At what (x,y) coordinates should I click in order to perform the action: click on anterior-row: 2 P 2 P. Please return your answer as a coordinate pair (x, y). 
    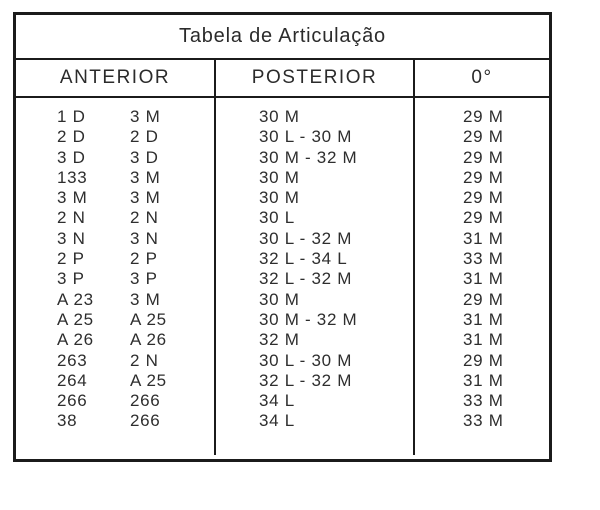
    Looking at the image, I should click on (135, 259).